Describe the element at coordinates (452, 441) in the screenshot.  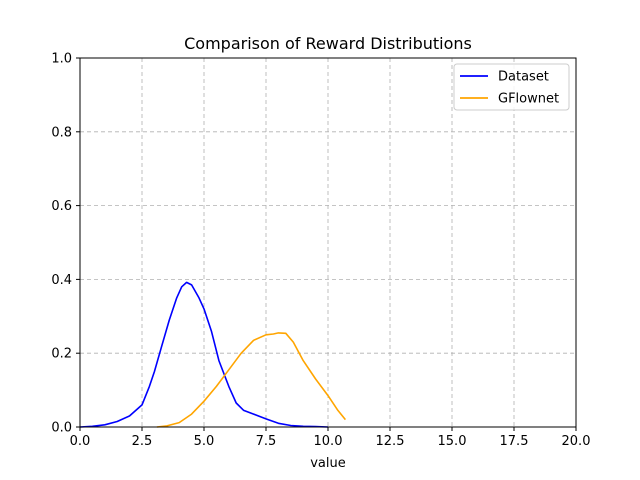
I see `x-tick-label: 15.0` at that location.